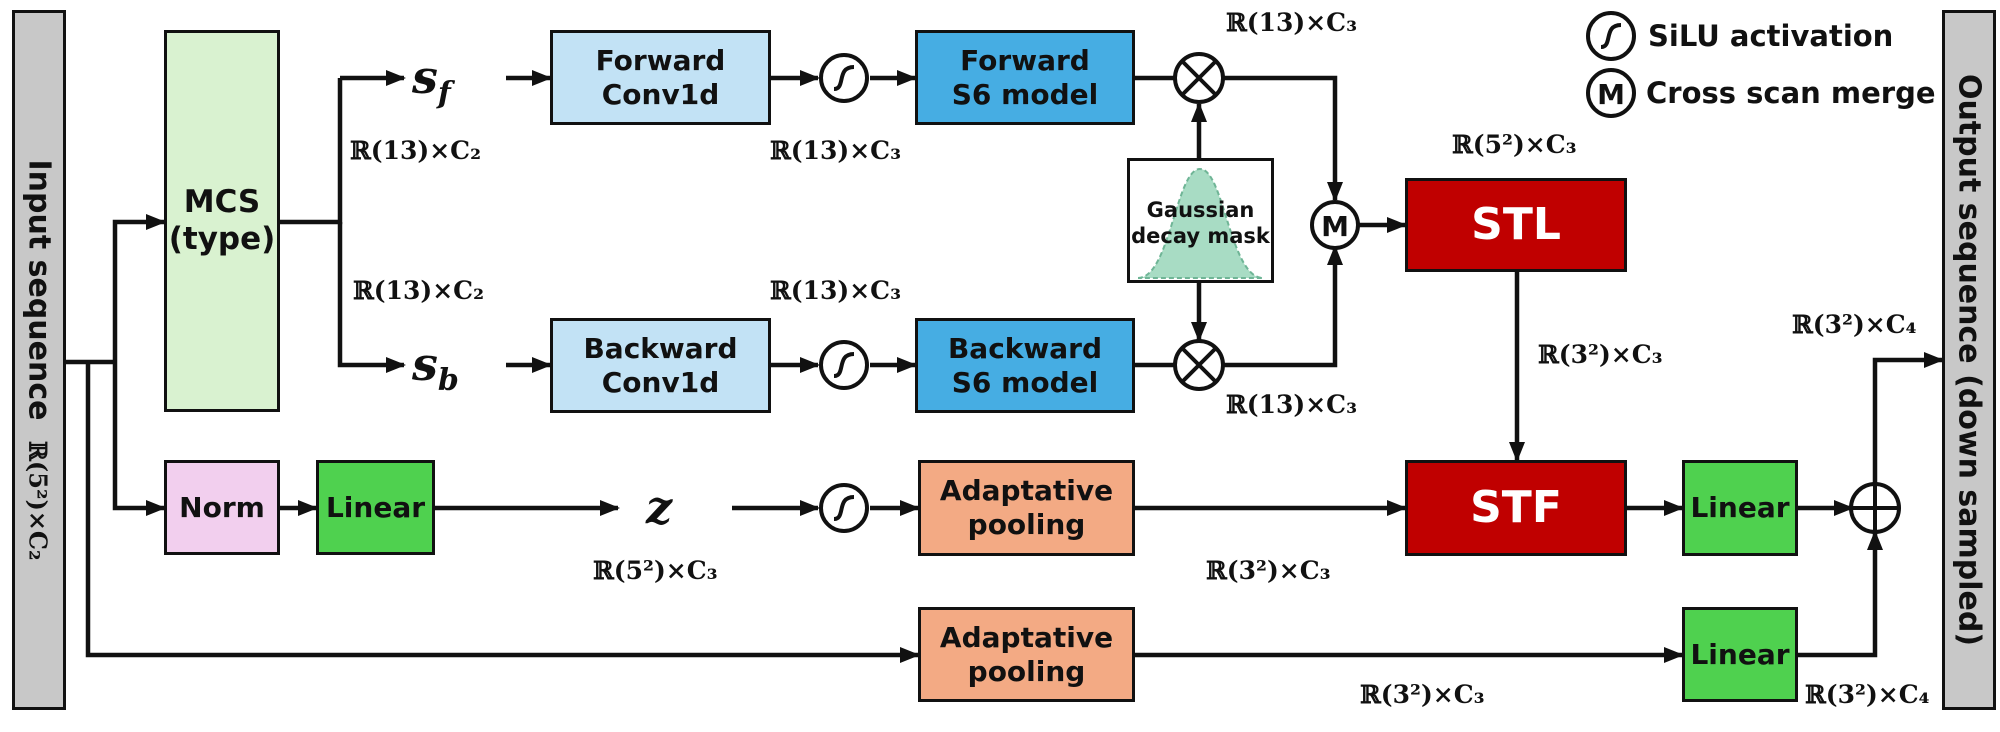 This screenshot has width=2000, height=732. I want to click on dim-skip-pool: ℝ(3²)×C₃, so click(1422, 694).